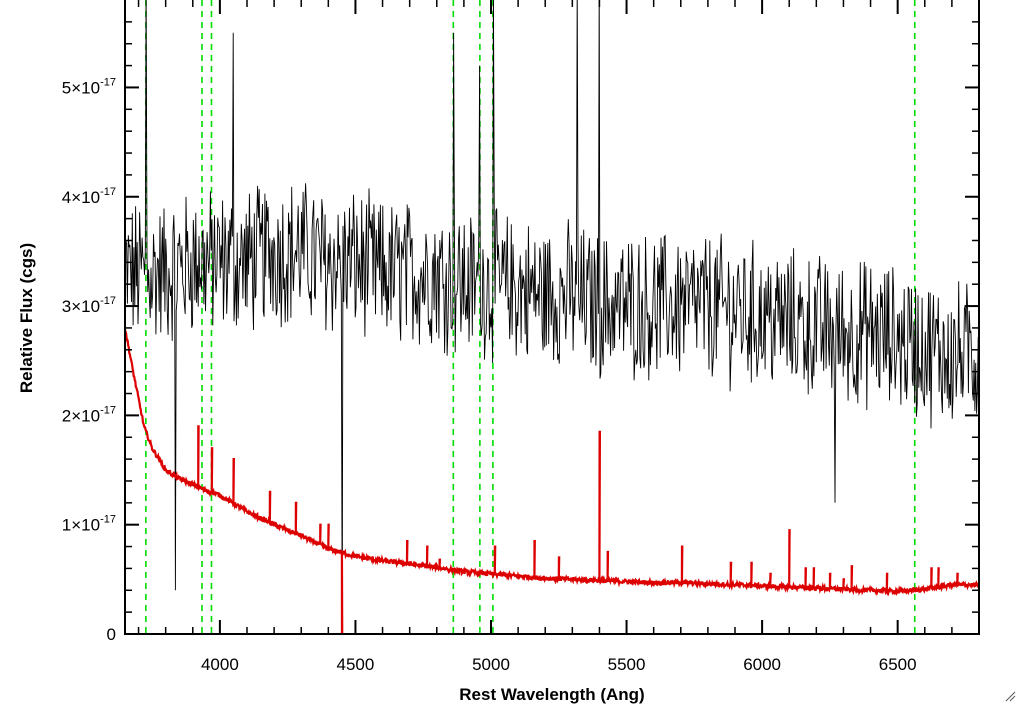 This screenshot has width=1020, height=706. What do you see at coordinates (1010, 696) in the screenshot?
I see `resize-grip-icon` at bounding box center [1010, 696].